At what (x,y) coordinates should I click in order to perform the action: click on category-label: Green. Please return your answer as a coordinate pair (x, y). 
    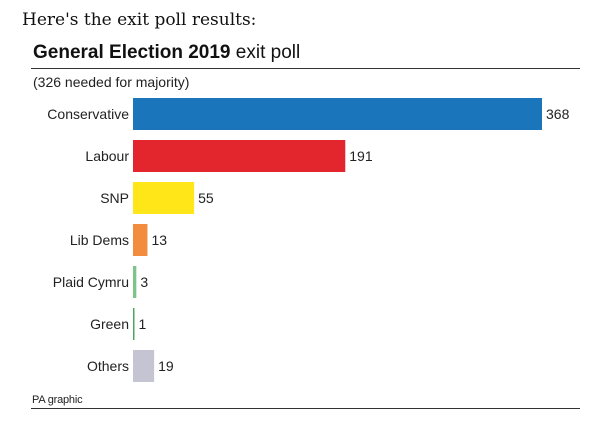
    Looking at the image, I should click on (109, 324).